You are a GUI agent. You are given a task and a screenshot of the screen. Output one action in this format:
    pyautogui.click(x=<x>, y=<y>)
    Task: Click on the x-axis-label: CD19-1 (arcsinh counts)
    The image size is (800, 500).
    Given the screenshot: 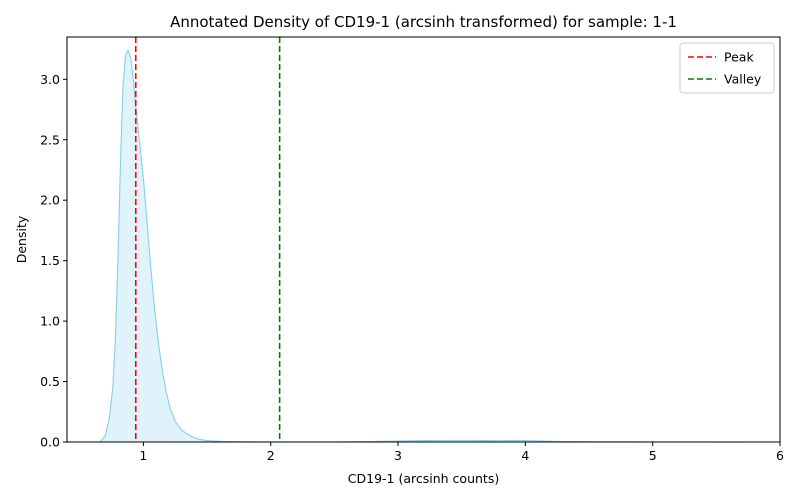 What is the action you would take?
    pyautogui.click(x=423, y=478)
    